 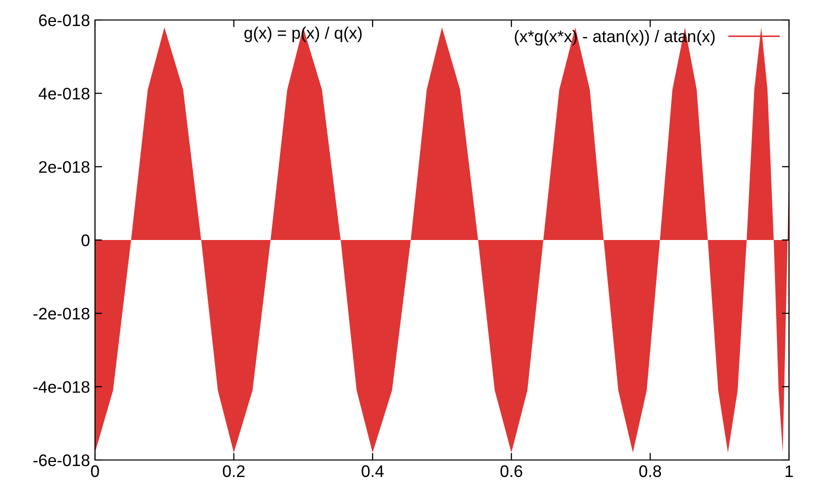 I want to click on x-tick-label: 1, so click(x=789, y=471).